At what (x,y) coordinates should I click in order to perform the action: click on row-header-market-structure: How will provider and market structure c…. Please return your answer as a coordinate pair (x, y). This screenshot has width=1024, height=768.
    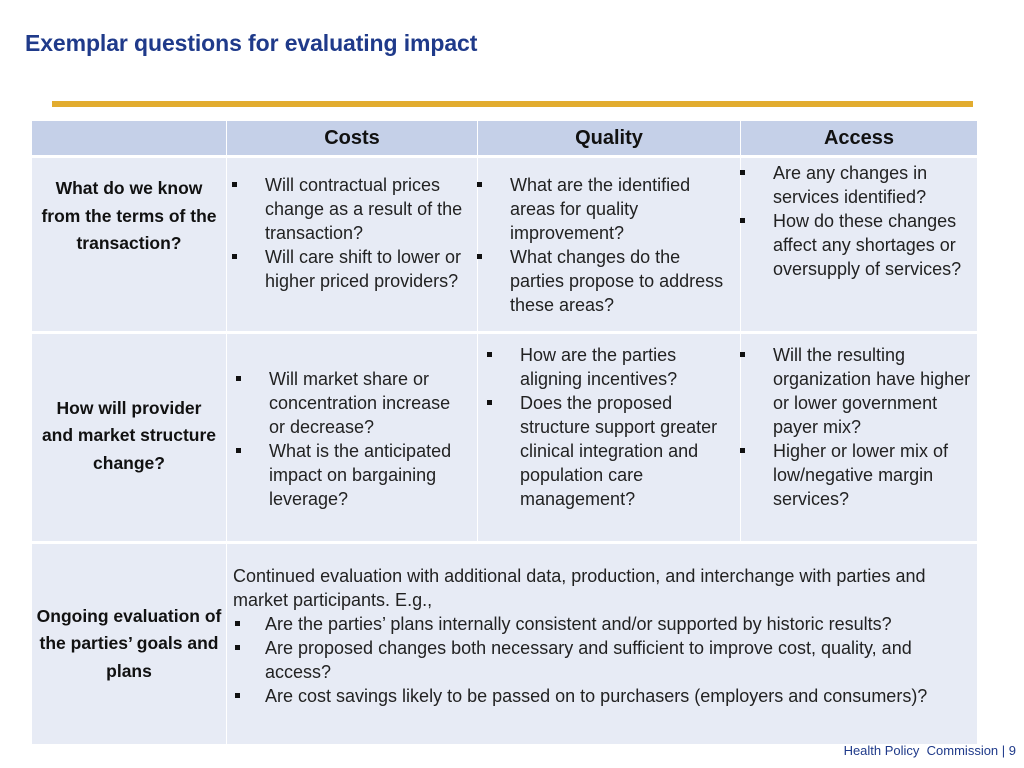
    Looking at the image, I should click on (129, 437).